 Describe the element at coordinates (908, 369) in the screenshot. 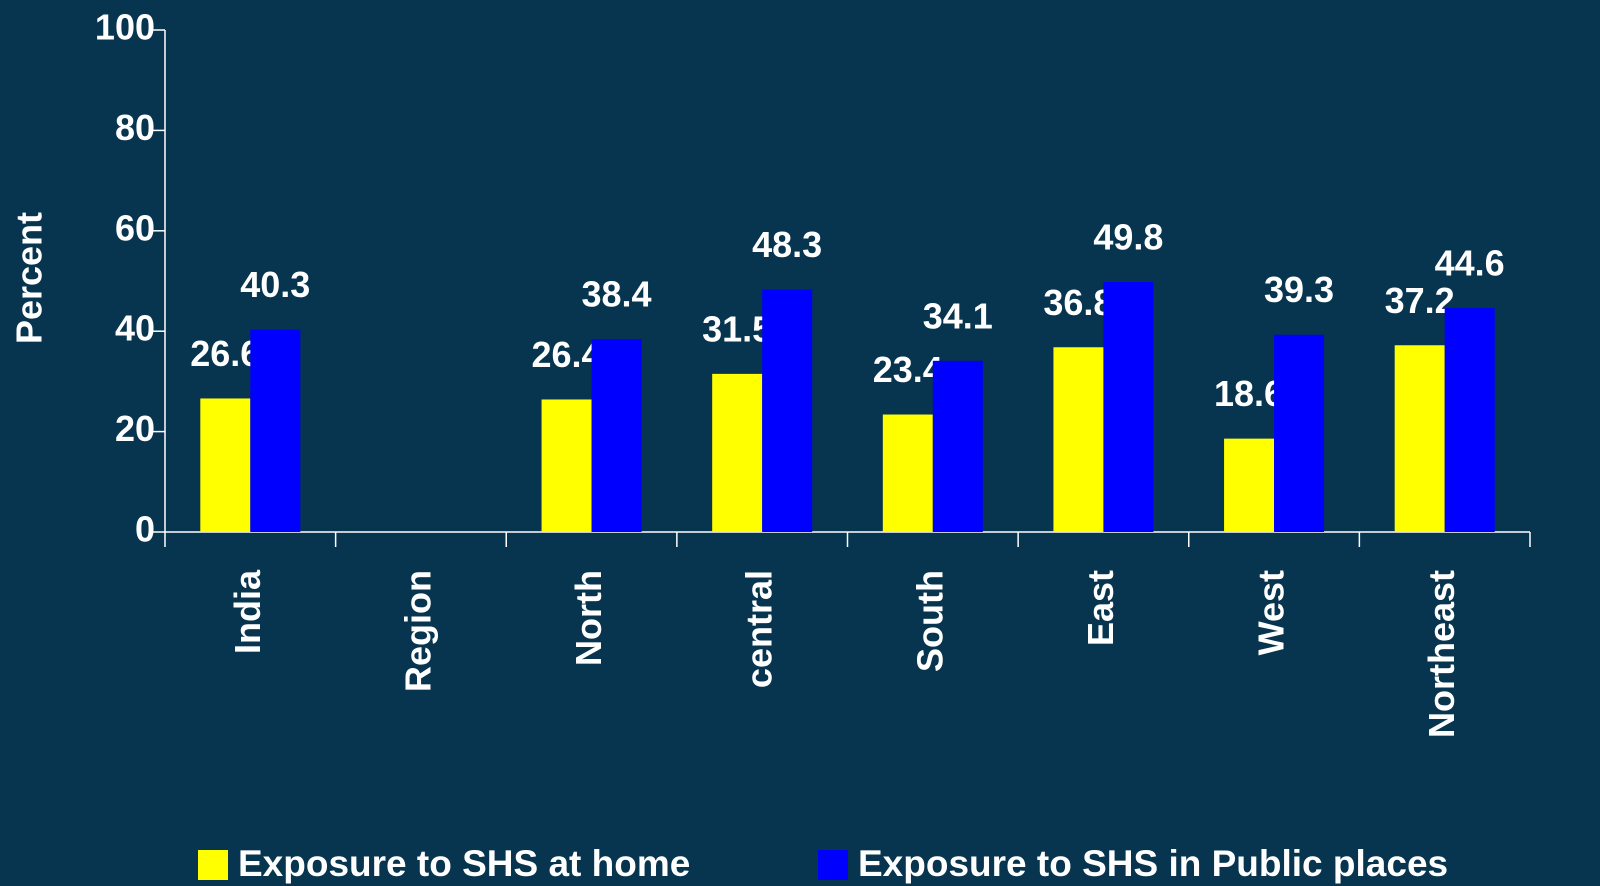

I see `data-label: 23.4` at that location.